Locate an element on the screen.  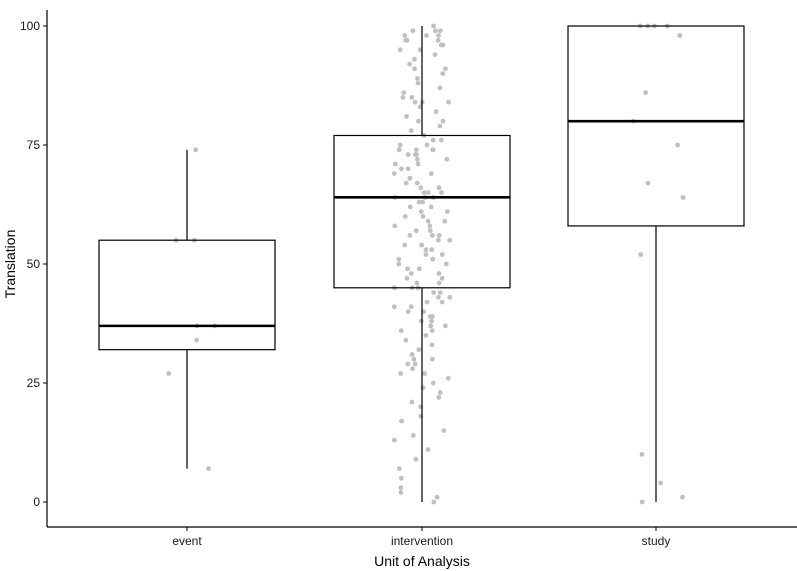
x-axis-title: Unit of Analysis is located at coordinates (422, 561).